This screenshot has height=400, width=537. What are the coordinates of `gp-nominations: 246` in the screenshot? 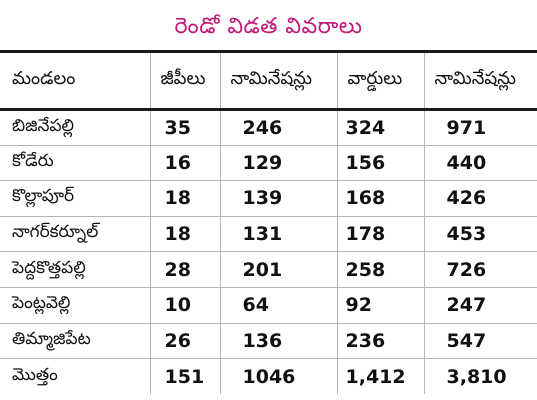 It's located at (278, 127).